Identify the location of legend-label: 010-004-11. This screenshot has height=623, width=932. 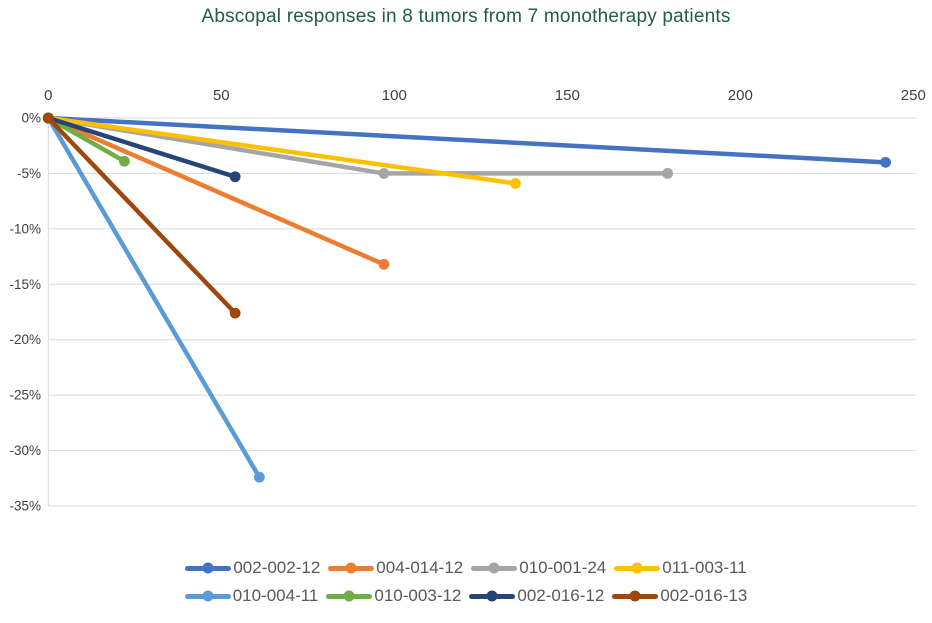
(275, 595).